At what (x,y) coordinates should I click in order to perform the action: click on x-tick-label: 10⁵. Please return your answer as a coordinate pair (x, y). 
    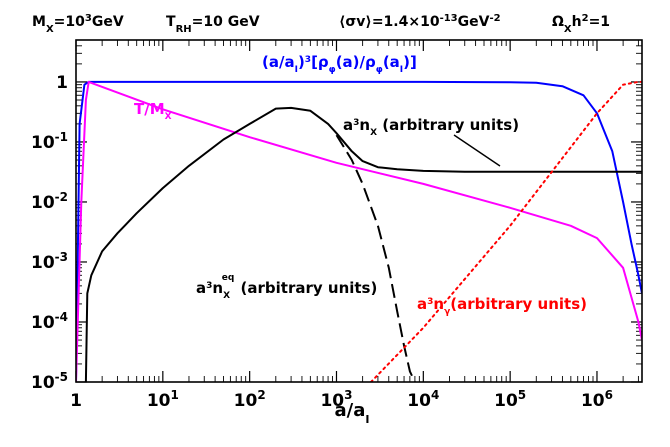
    Looking at the image, I should click on (510, 399).